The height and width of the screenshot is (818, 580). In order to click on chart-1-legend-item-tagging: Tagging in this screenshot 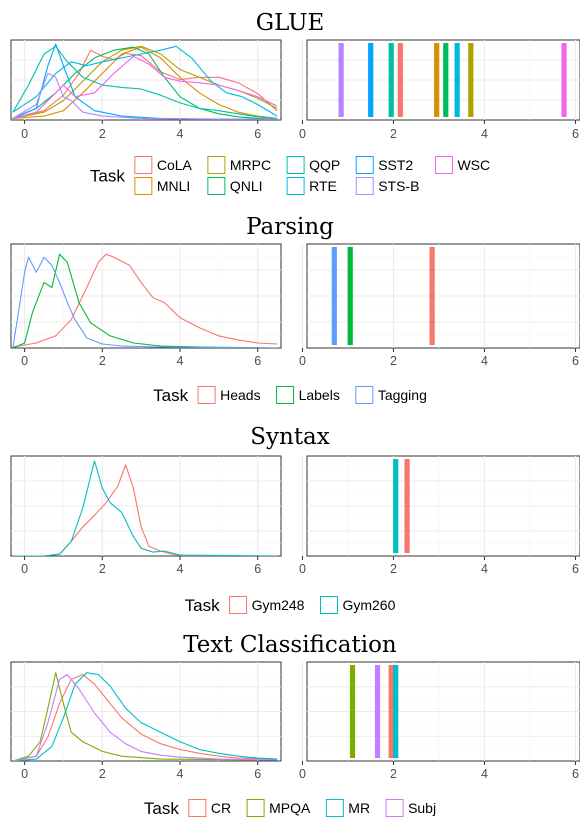, I will do `click(391, 395)`.